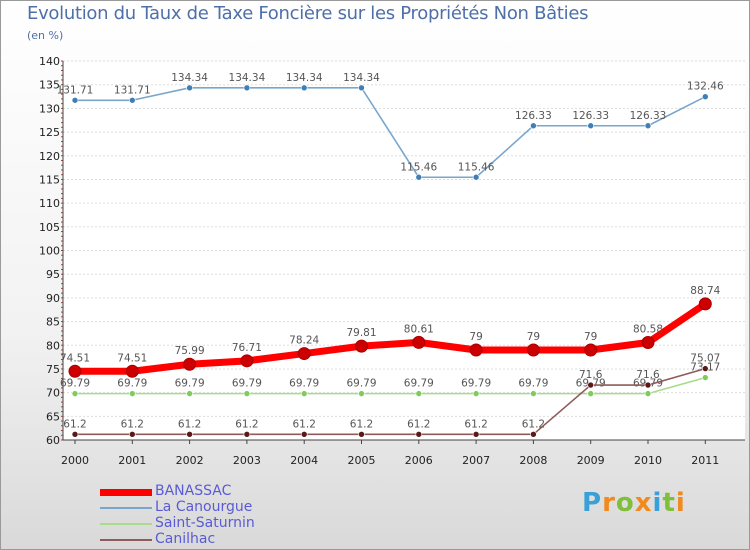  What do you see at coordinates (49, 108) in the screenshot?
I see `y-tick-label: 130` at bounding box center [49, 108].